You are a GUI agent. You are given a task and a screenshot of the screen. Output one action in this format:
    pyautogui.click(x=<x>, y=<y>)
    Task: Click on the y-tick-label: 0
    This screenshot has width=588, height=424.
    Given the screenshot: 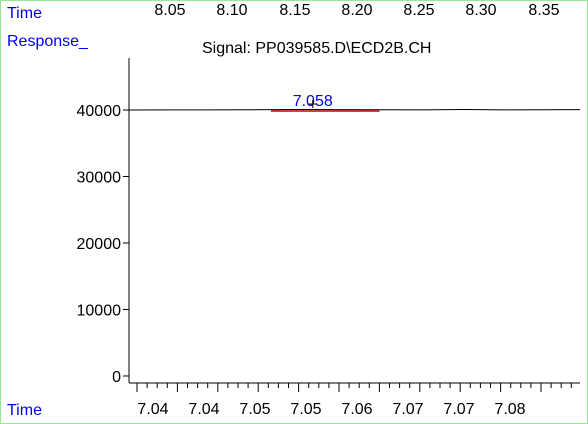 What is the action you would take?
    pyautogui.click(x=116, y=377)
    